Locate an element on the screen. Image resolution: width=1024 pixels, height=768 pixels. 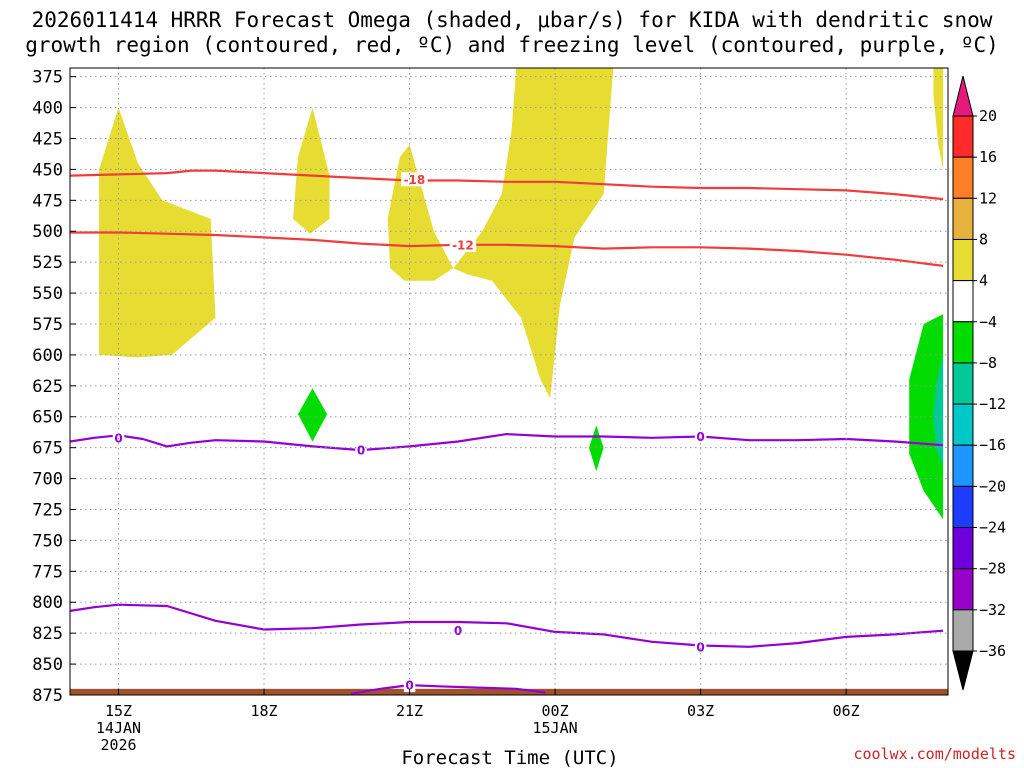
y-tick-label: 375 is located at coordinates (47, 78).